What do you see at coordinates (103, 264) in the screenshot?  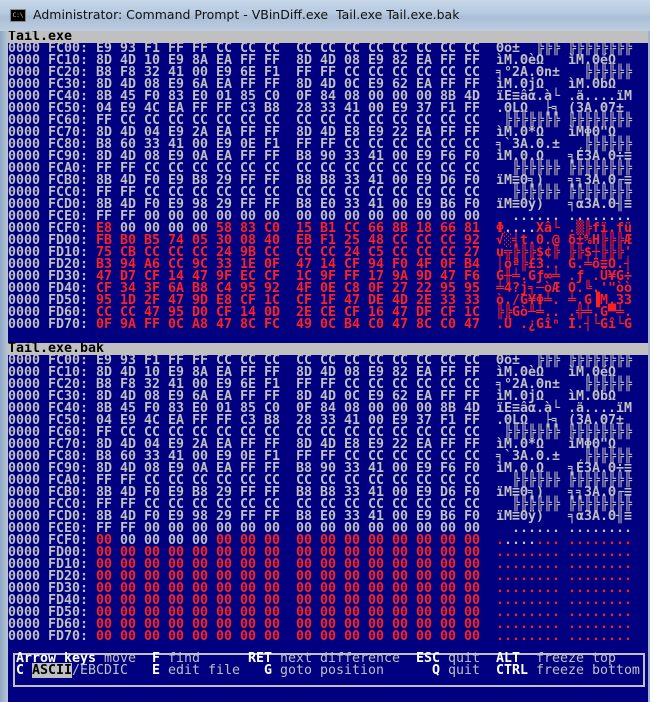 I see `hex-byte: B3` at bounding box center [103, 264].